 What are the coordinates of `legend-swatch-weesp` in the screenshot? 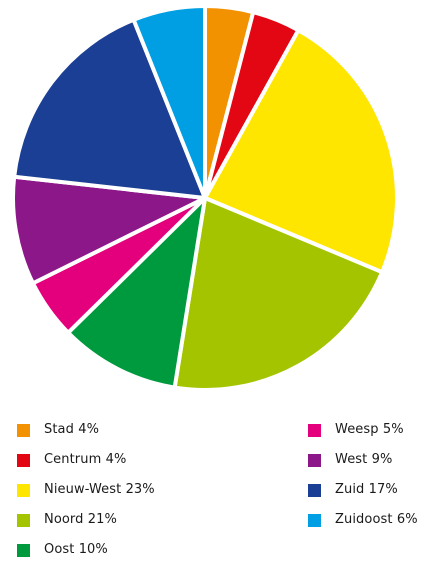 It's located at (314, 430).